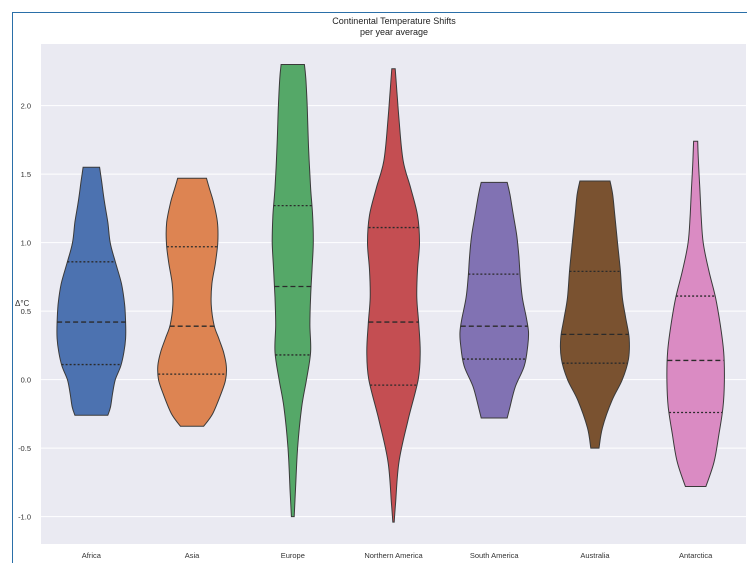  Describe the element at coordinates (696, 555) in the screenshot. I see `x-tick-label: Antarctica` at that location.